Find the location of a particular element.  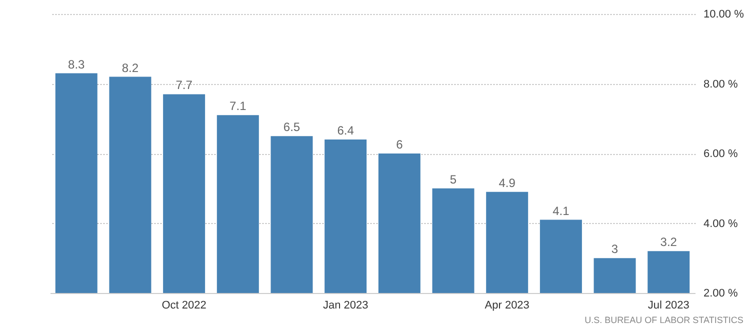

x-tick-label: Jul 2023 is located at coordinates (669, 306).